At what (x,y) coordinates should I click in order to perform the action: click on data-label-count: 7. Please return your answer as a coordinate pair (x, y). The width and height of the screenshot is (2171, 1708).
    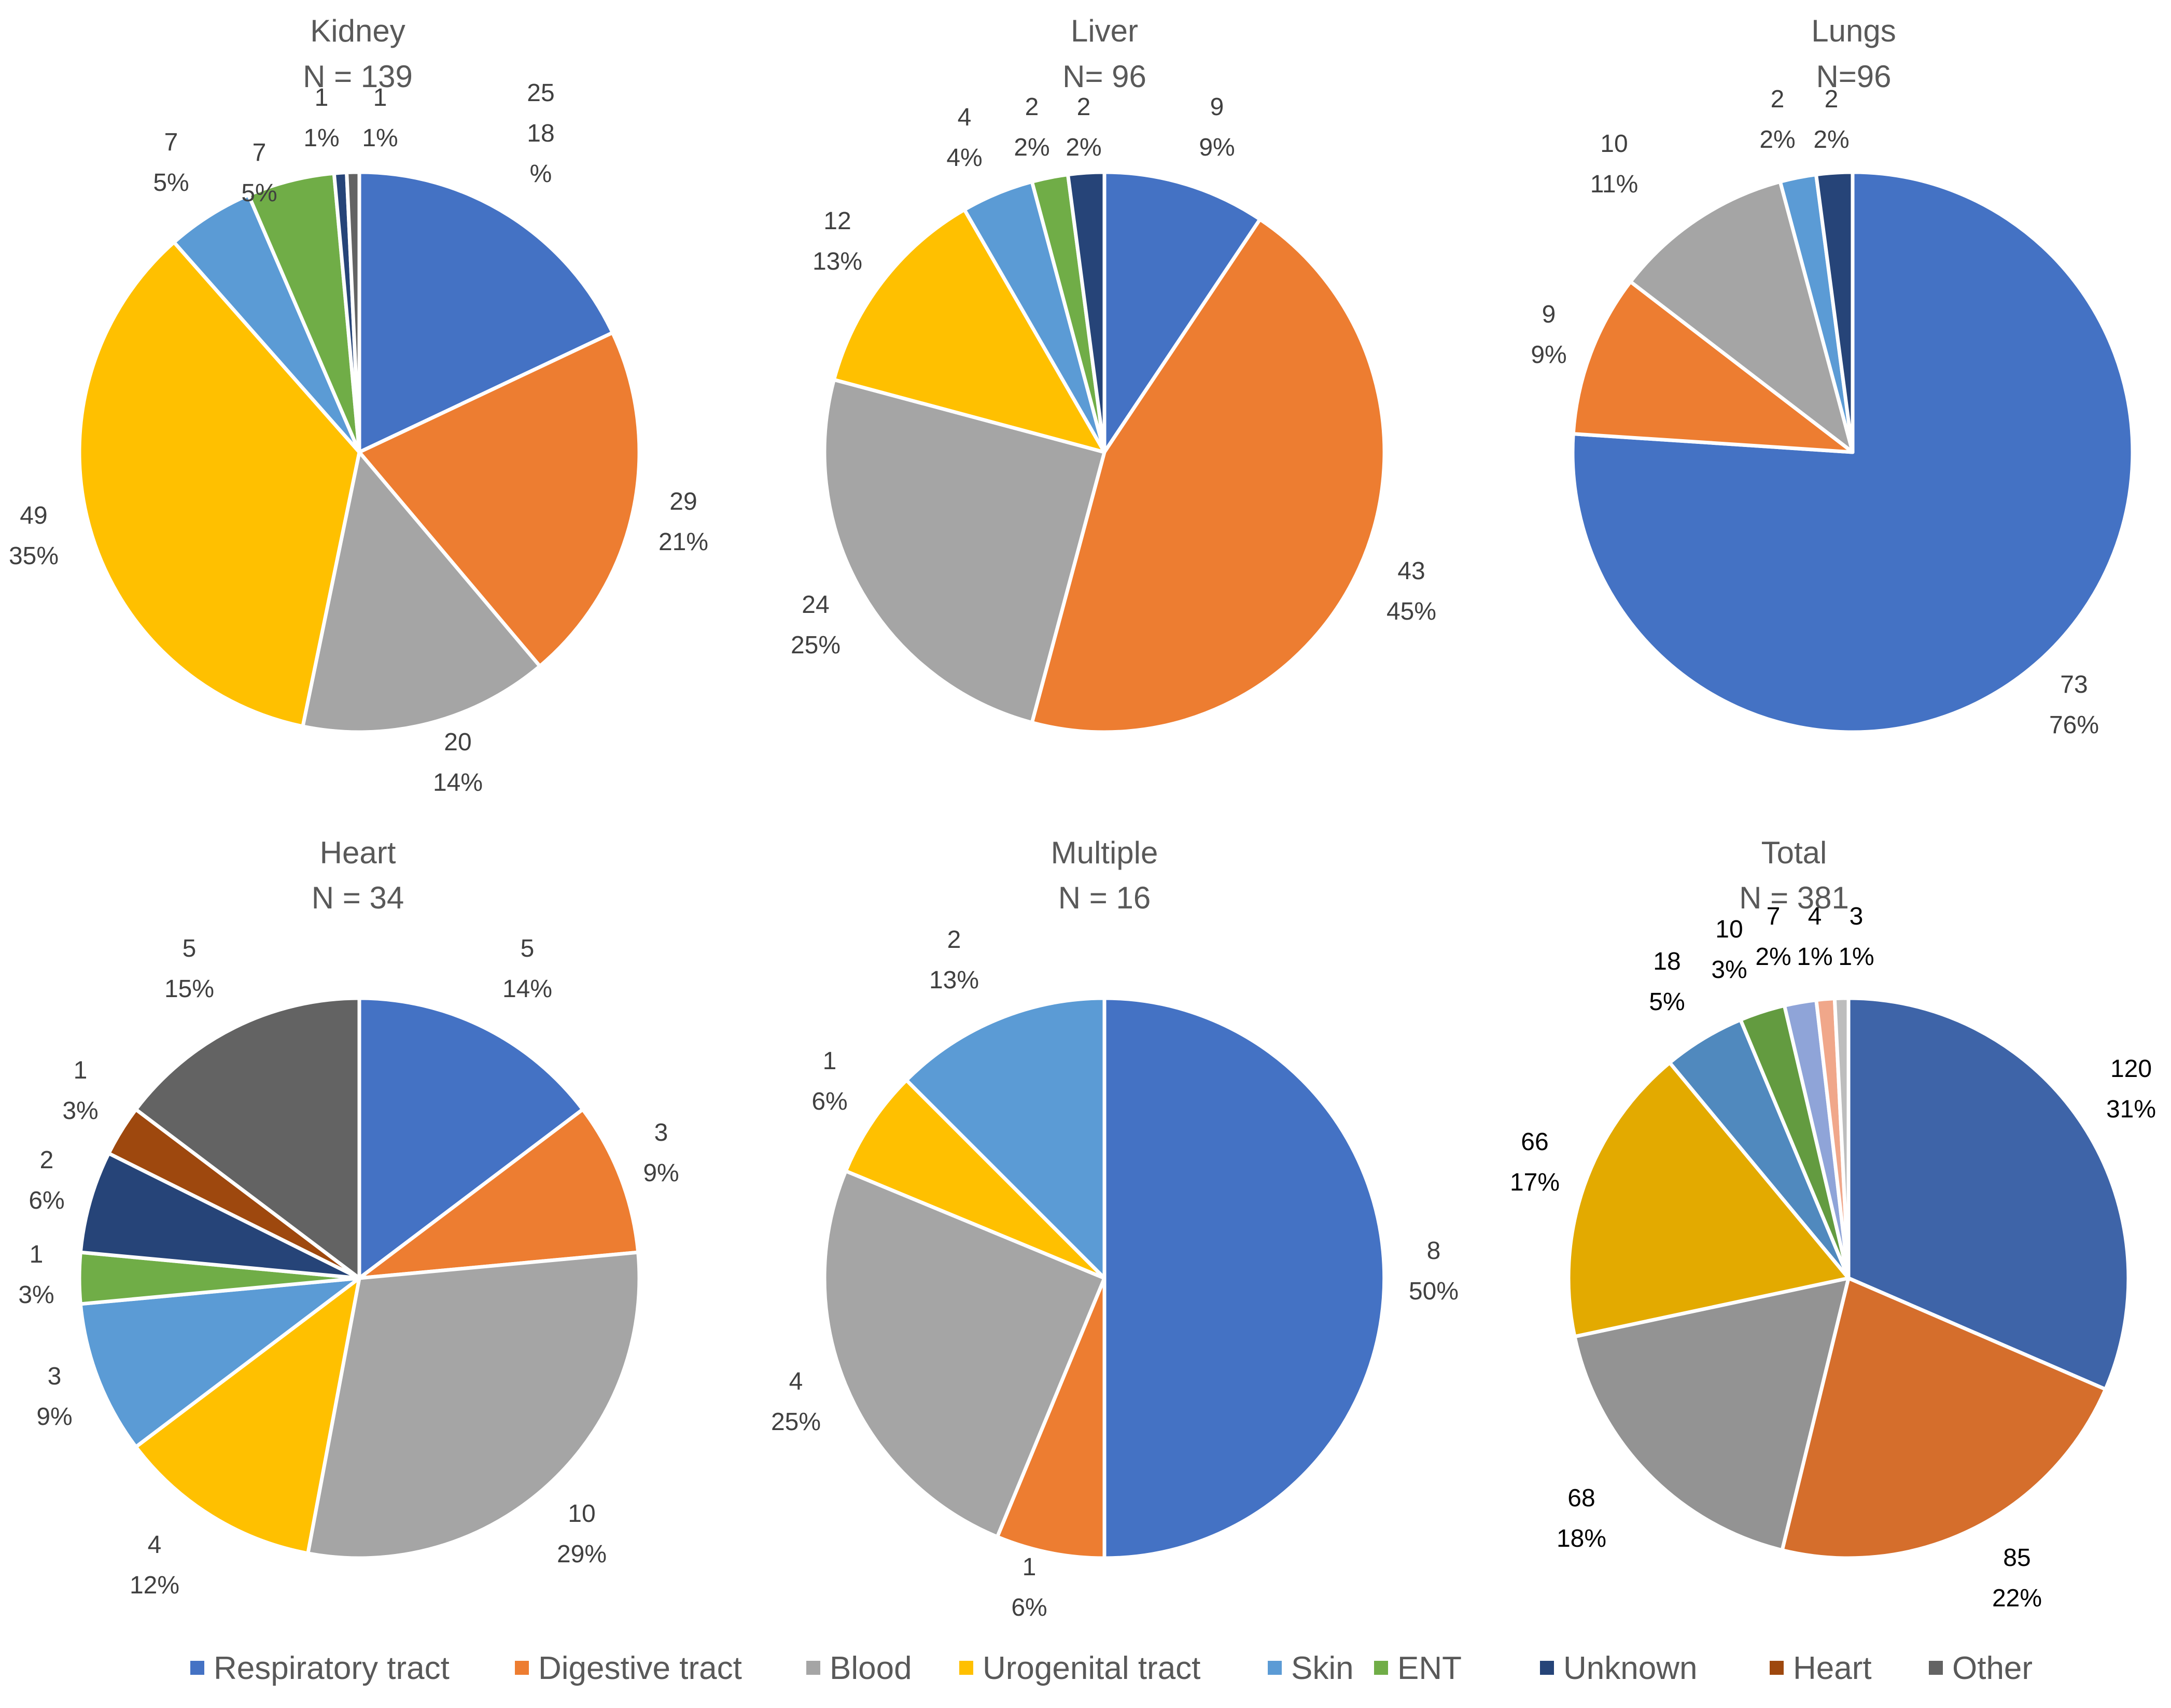
    Looking at the image, I should click on (1774, 916).